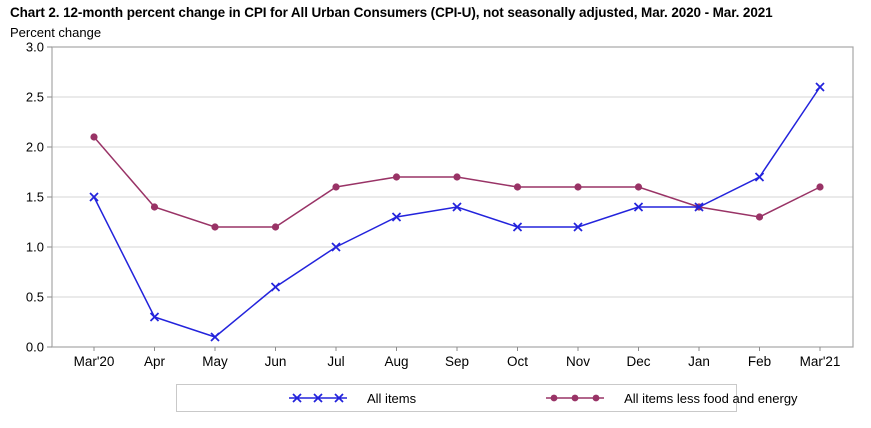 This screenshot has width=871, height=428. I want to click on x-tick-label: Feb, so click(759, 361).